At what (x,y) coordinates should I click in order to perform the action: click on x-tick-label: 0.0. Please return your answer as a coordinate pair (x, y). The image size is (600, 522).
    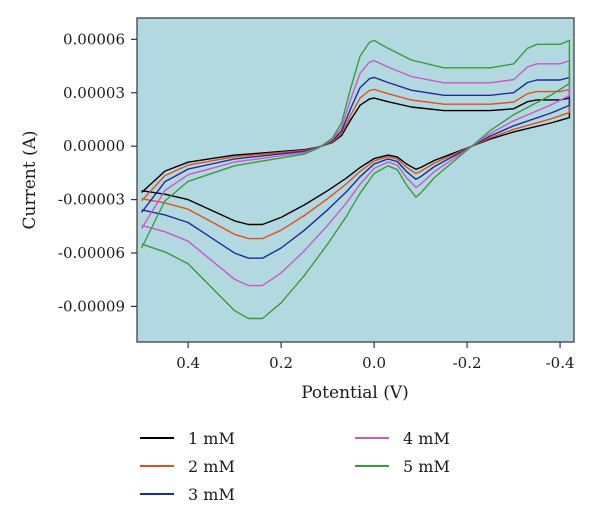
    Looking at the image, I should click on (374, 363).